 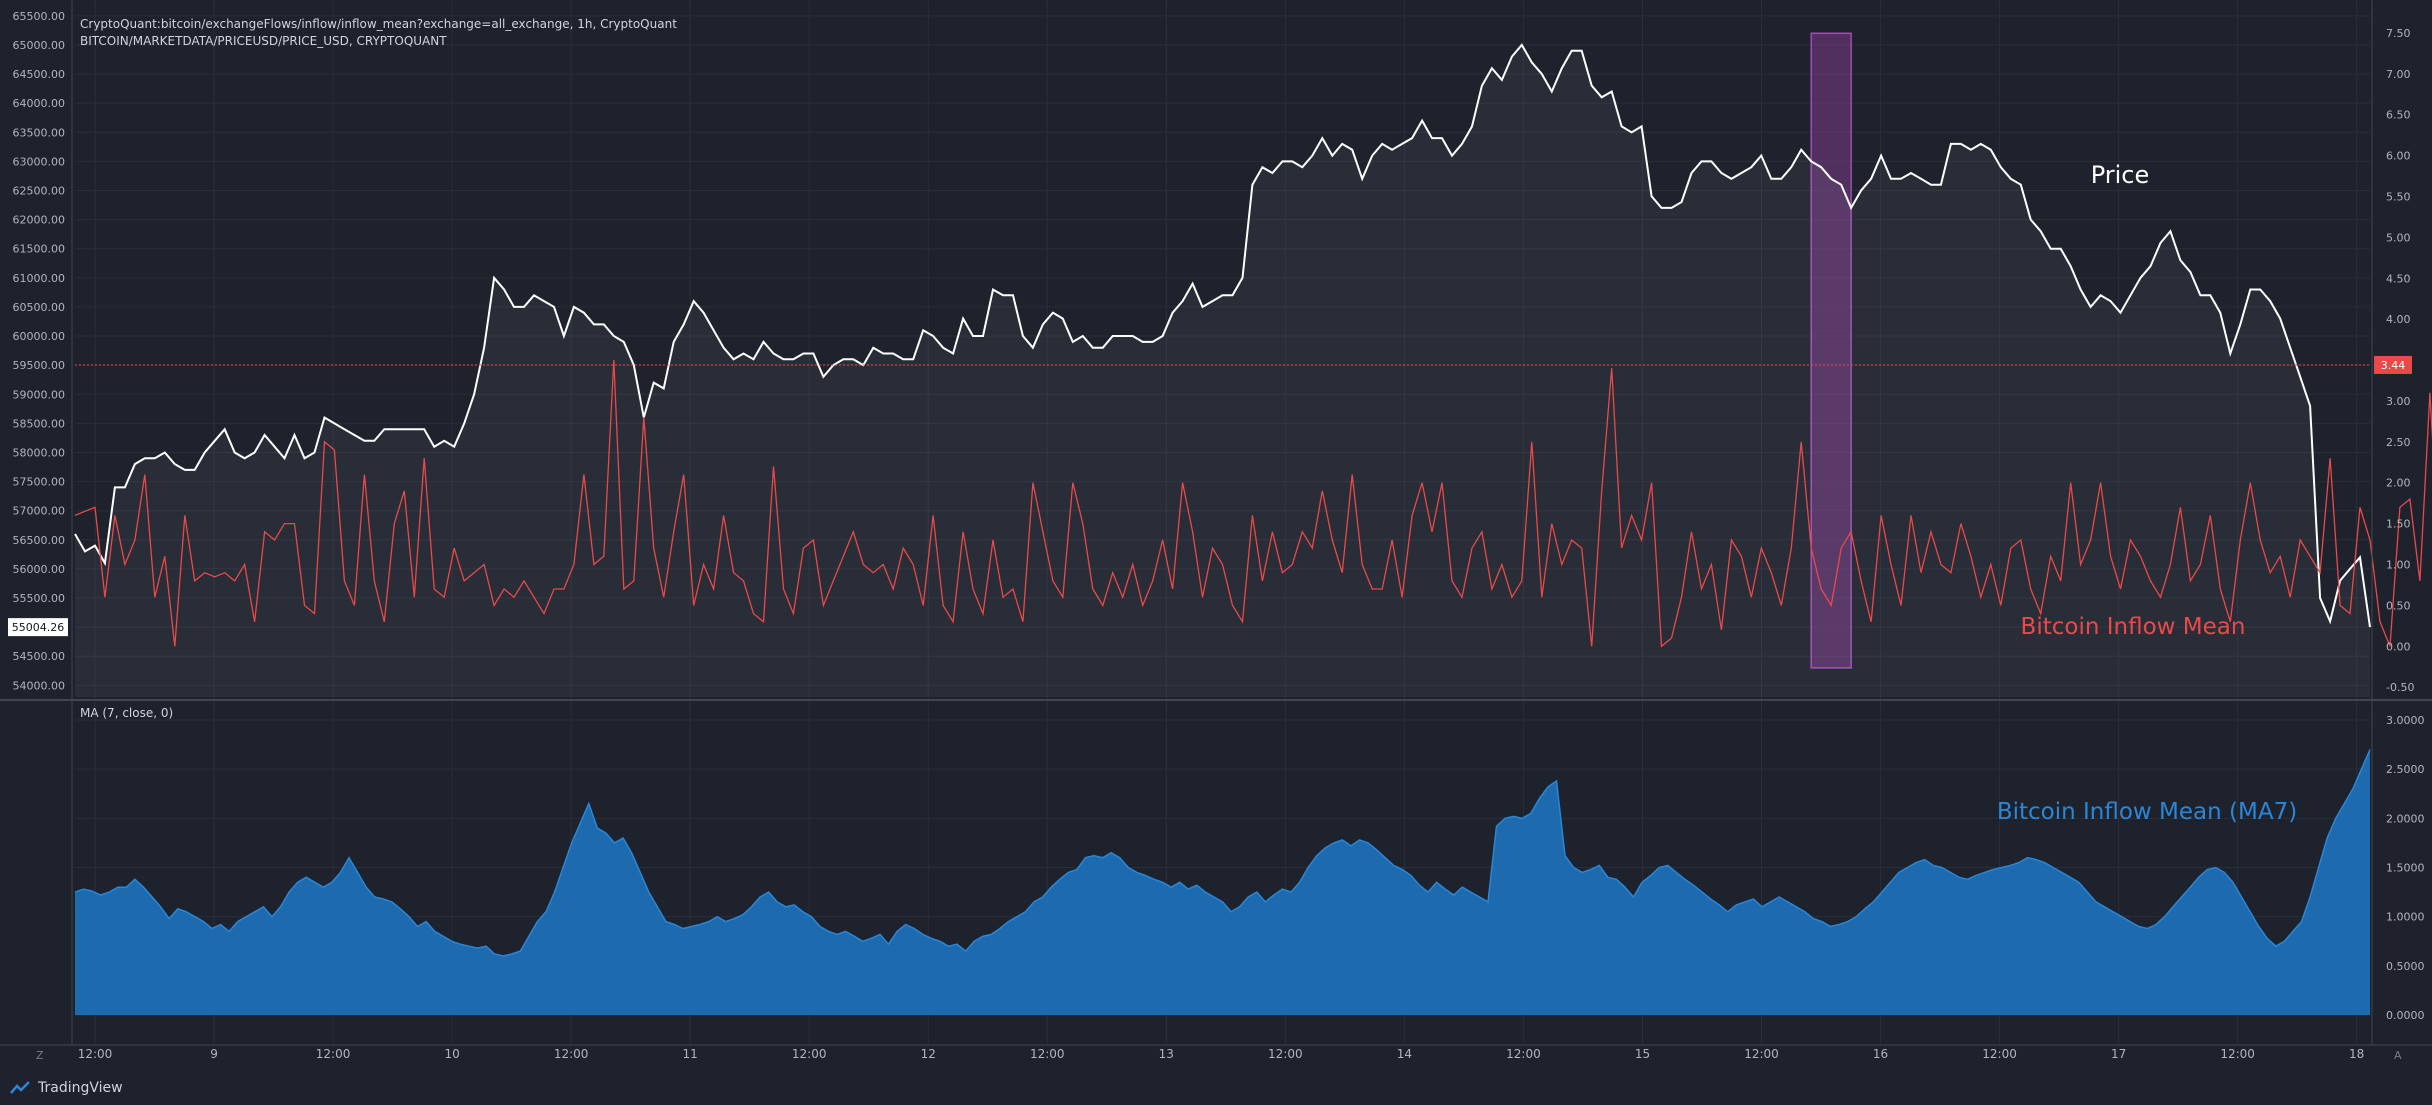 I want to click on x-tick-label: 15, so click(x=1642, y=1054).